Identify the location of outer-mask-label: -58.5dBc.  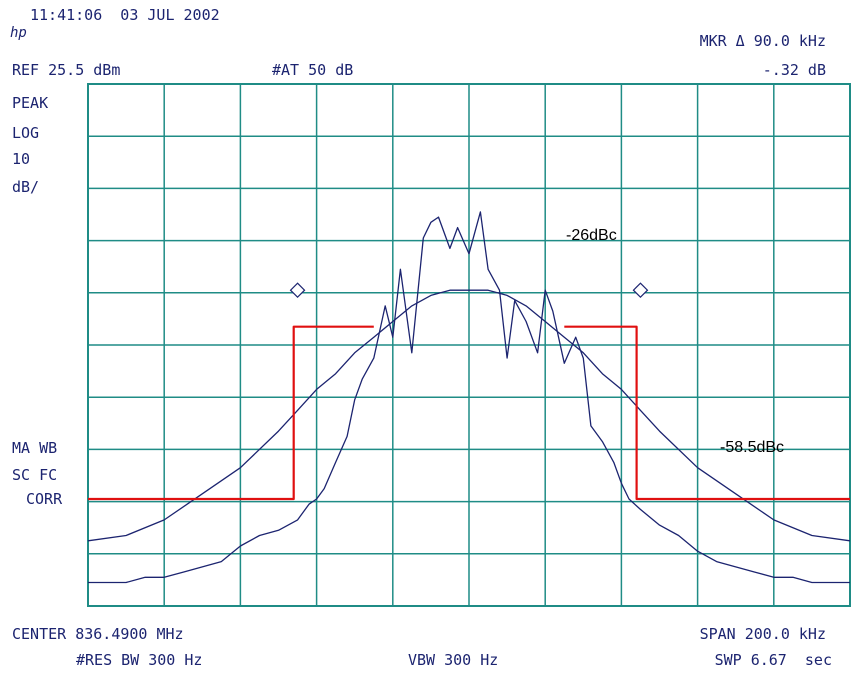
(752, 447).